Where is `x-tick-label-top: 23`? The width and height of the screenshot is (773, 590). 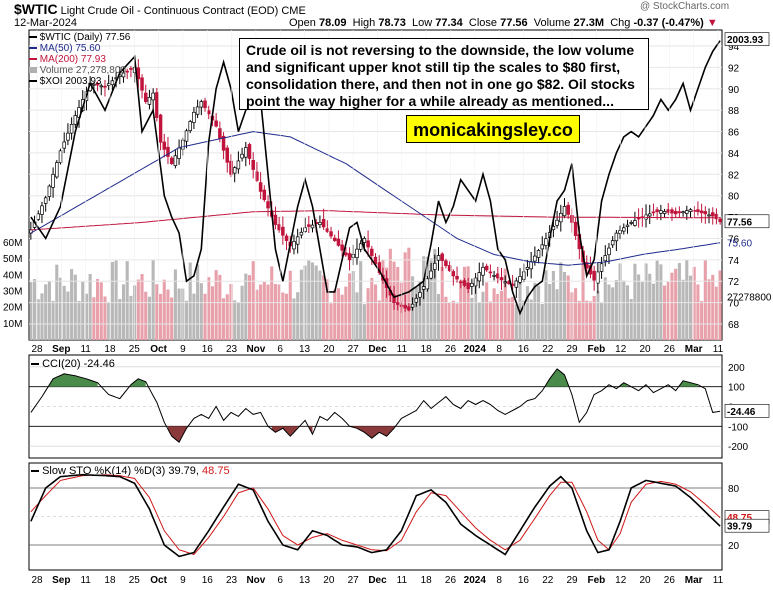
x-tick-label-top: 23 is located at coordinates (232, 349).